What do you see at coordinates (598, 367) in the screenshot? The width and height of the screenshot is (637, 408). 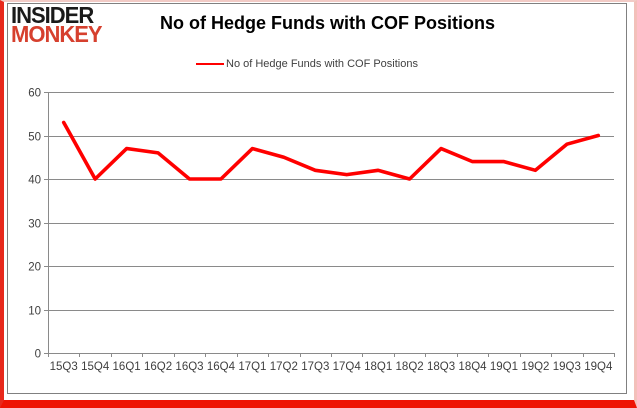 I see `x-tick-label: 19Q4` at bounding box center [598, 367].